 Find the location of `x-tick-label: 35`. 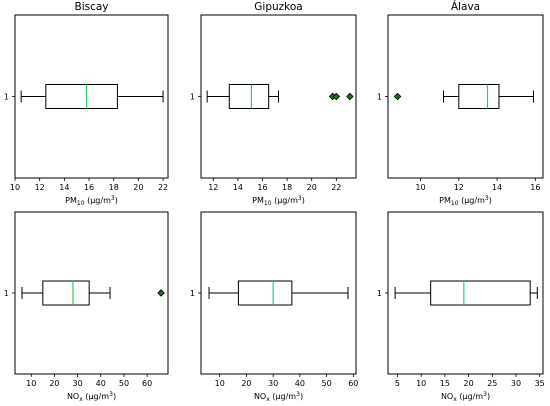

x-tick-label: 35 is located at coordinates (540, 383).